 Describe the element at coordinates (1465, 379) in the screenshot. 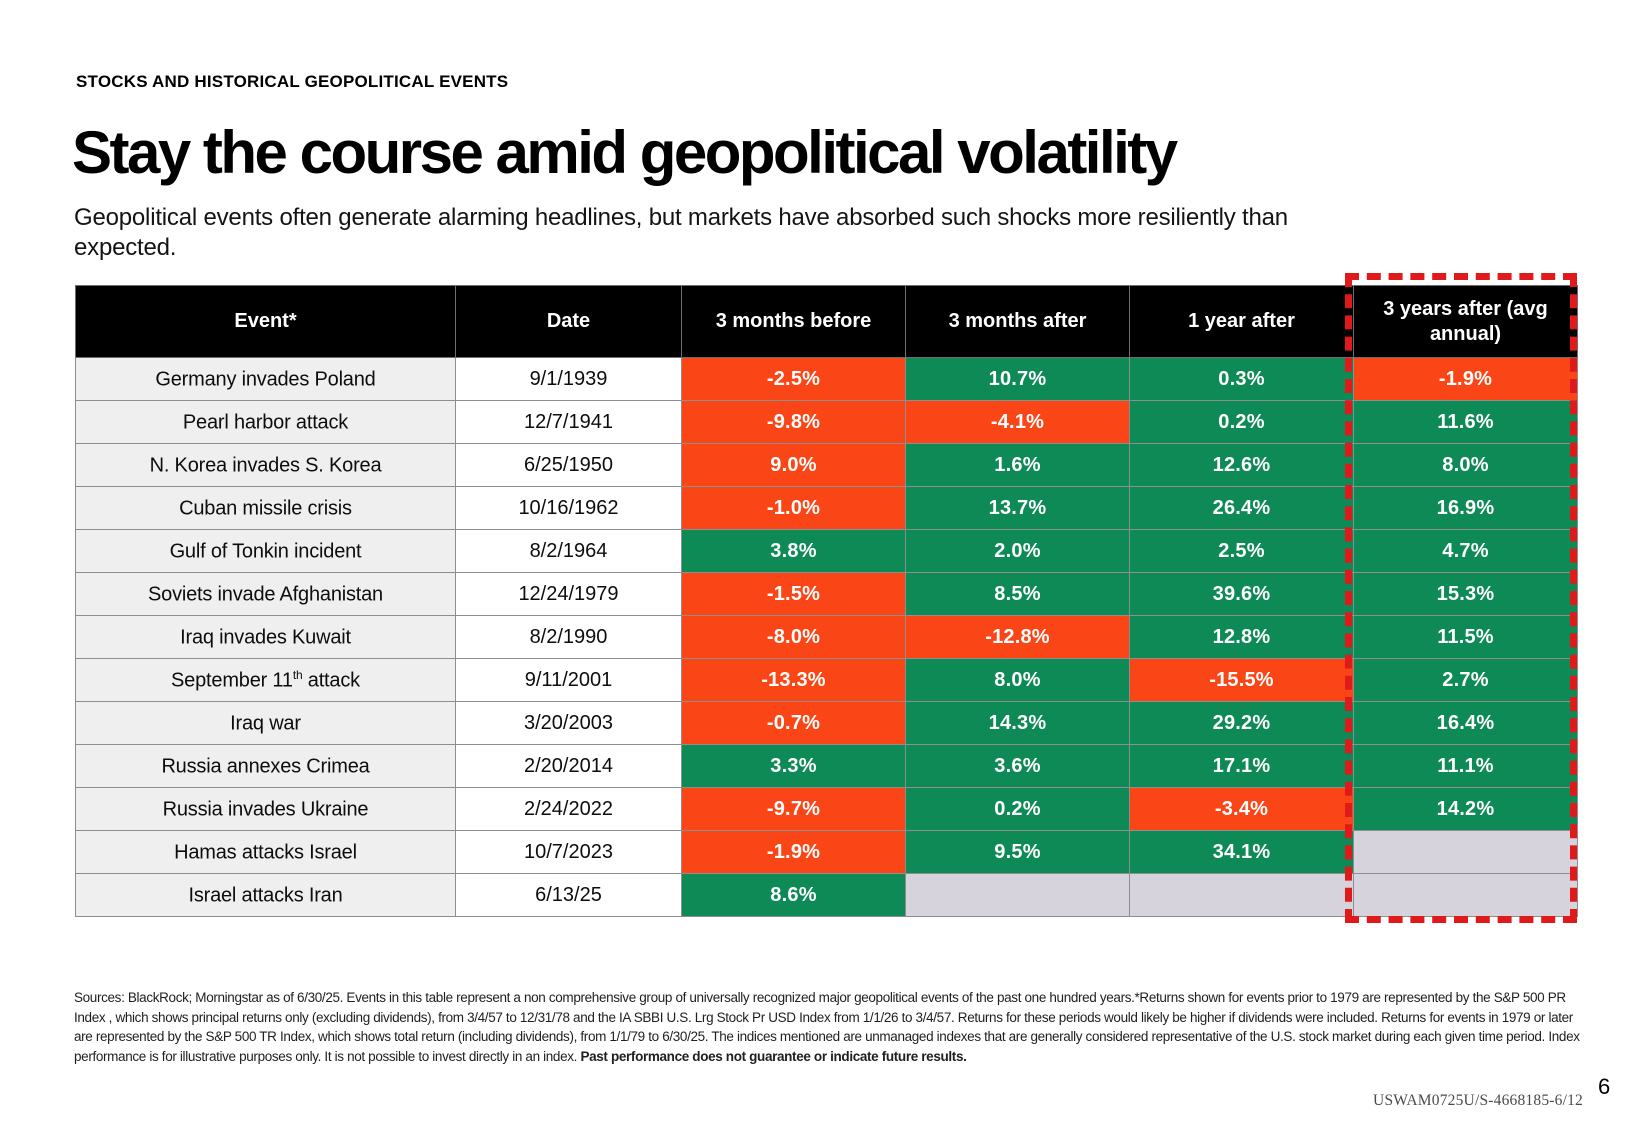

I see `value-cell: -1.9%` at that location.